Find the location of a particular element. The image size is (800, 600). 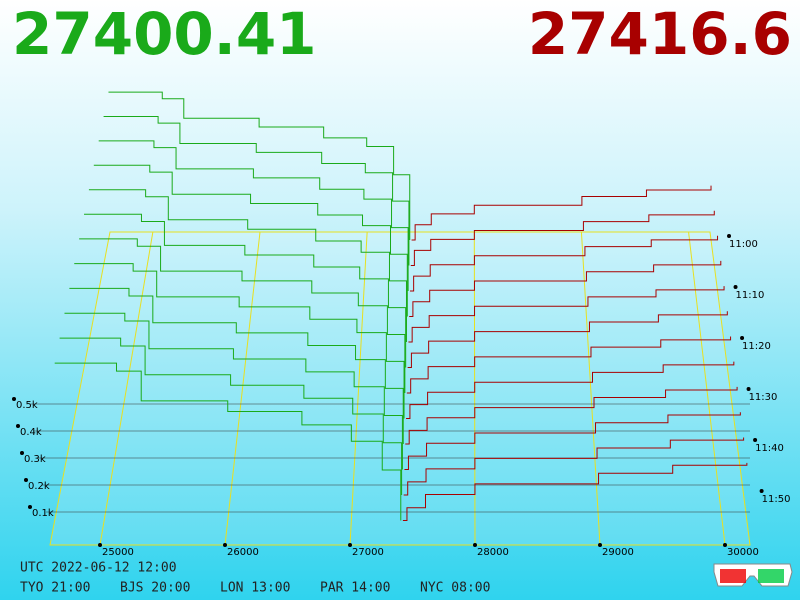

x-tick-label: 29000 is located at coordinates (618, 552).